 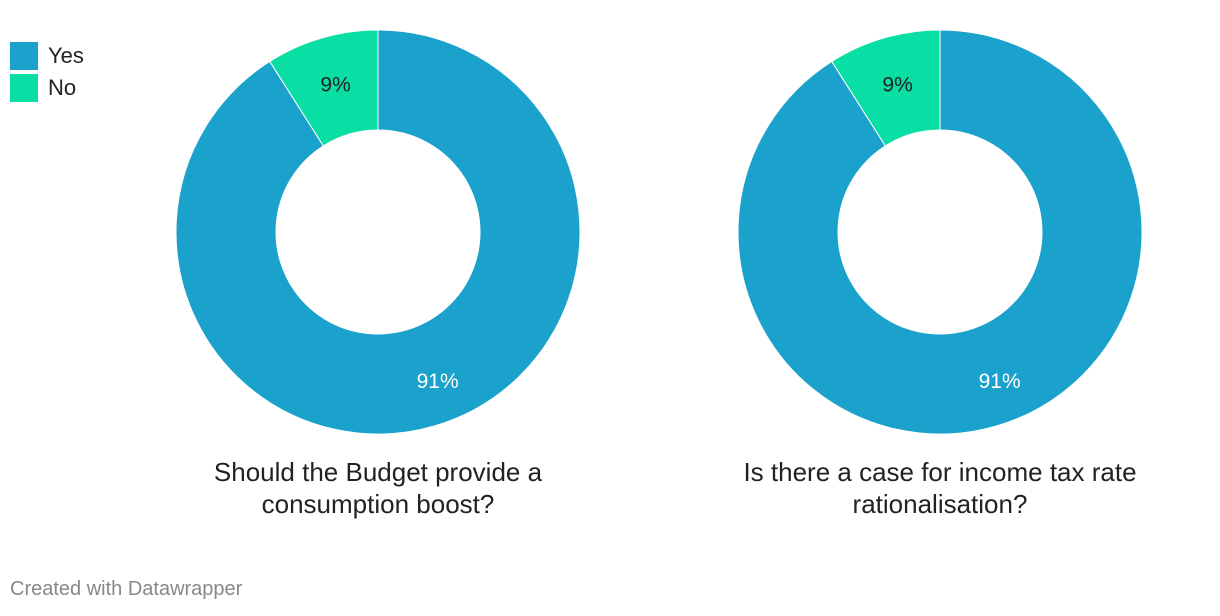 I want to click on donut-1-label-yes: 91%, so click(x=438, y=381).